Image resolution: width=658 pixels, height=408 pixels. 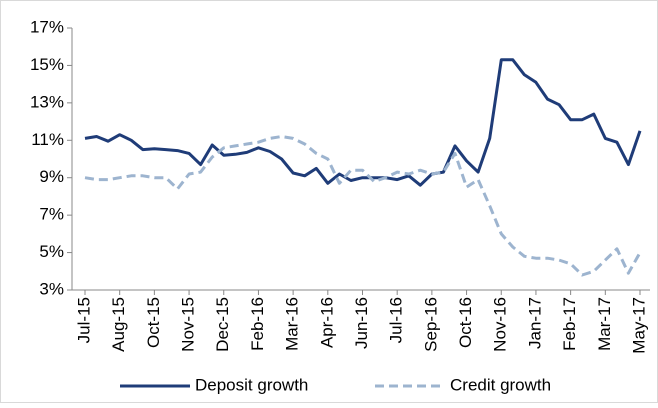 I want to click on legend-label: Credit growth, so click(x=500, y=384).